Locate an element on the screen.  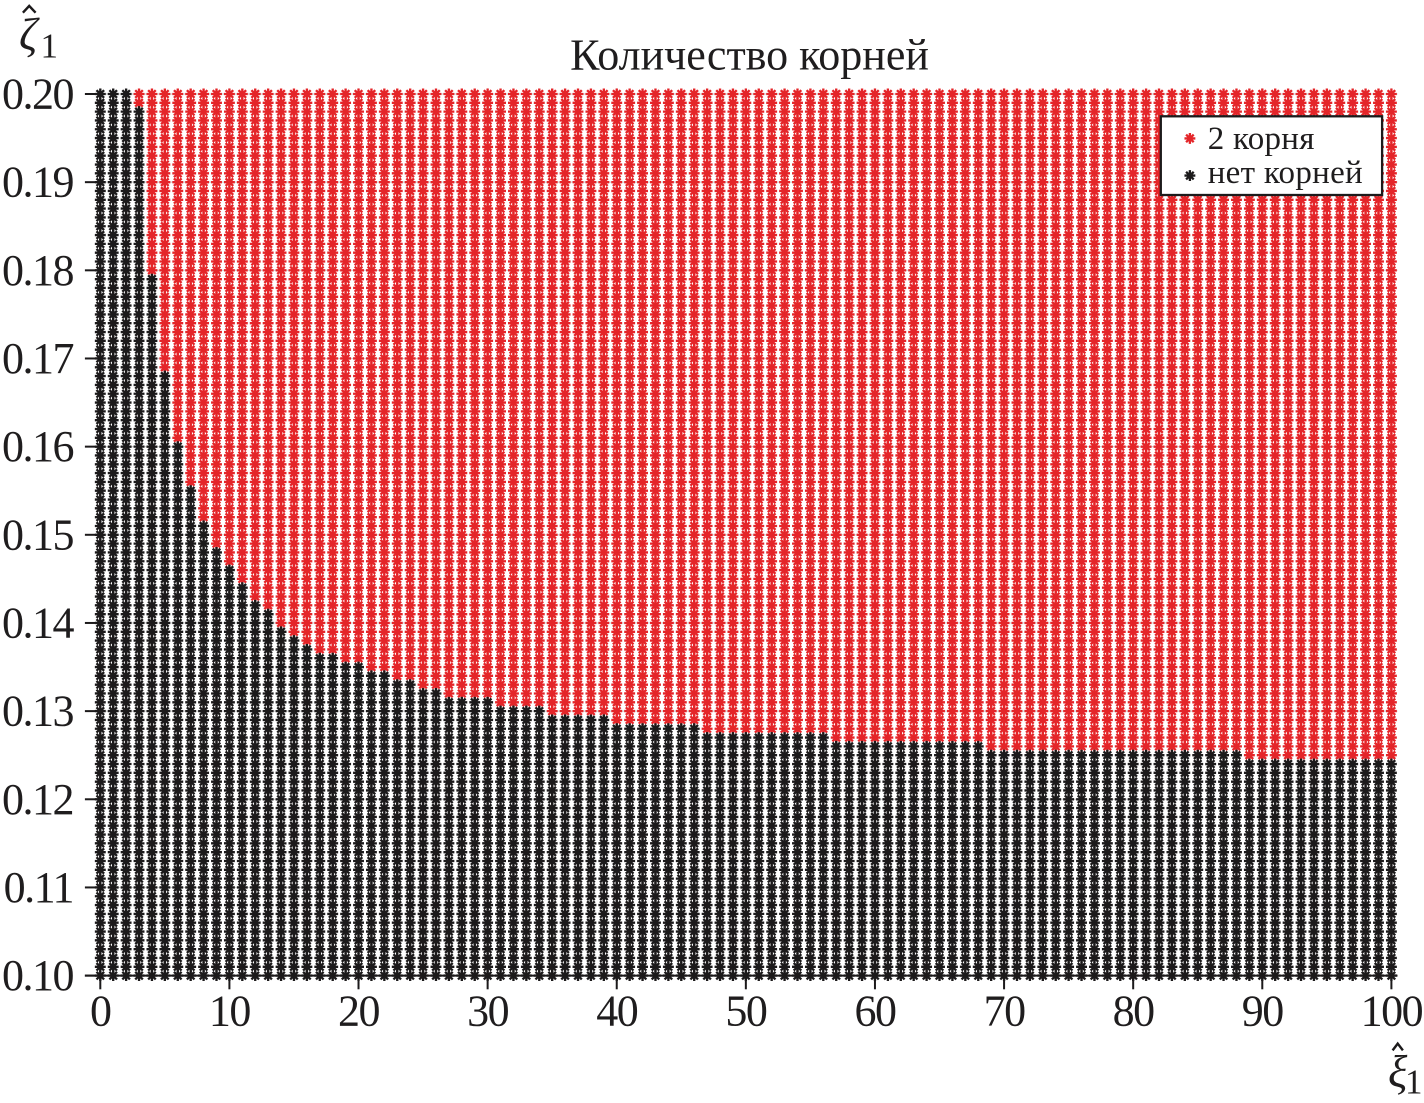
svg-text: 60 is located at coordinates (875, 1011).